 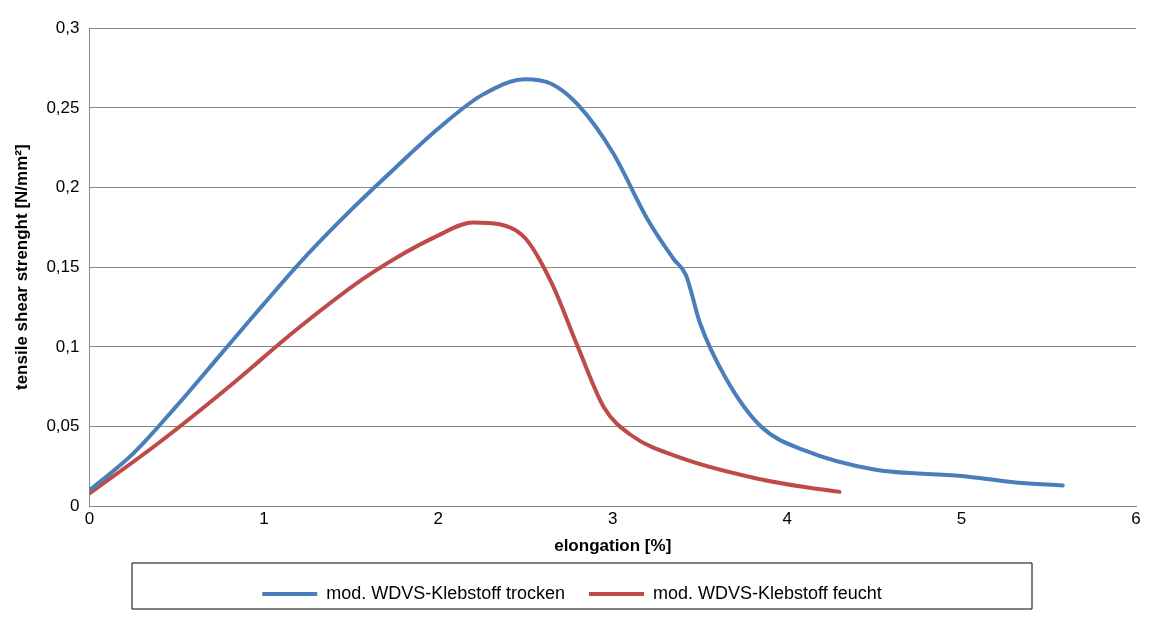 I want to click on y-tick-label: 0,1, so click(x=67, y=346).